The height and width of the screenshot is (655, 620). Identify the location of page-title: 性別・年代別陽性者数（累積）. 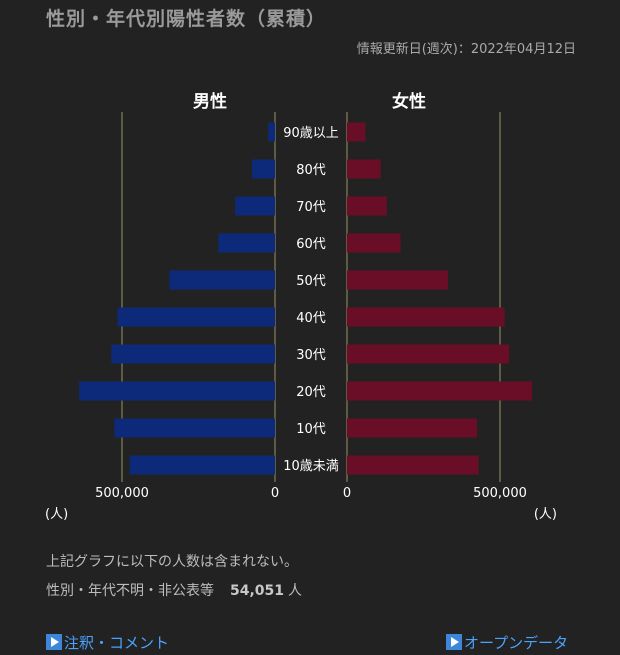
(186, 19).